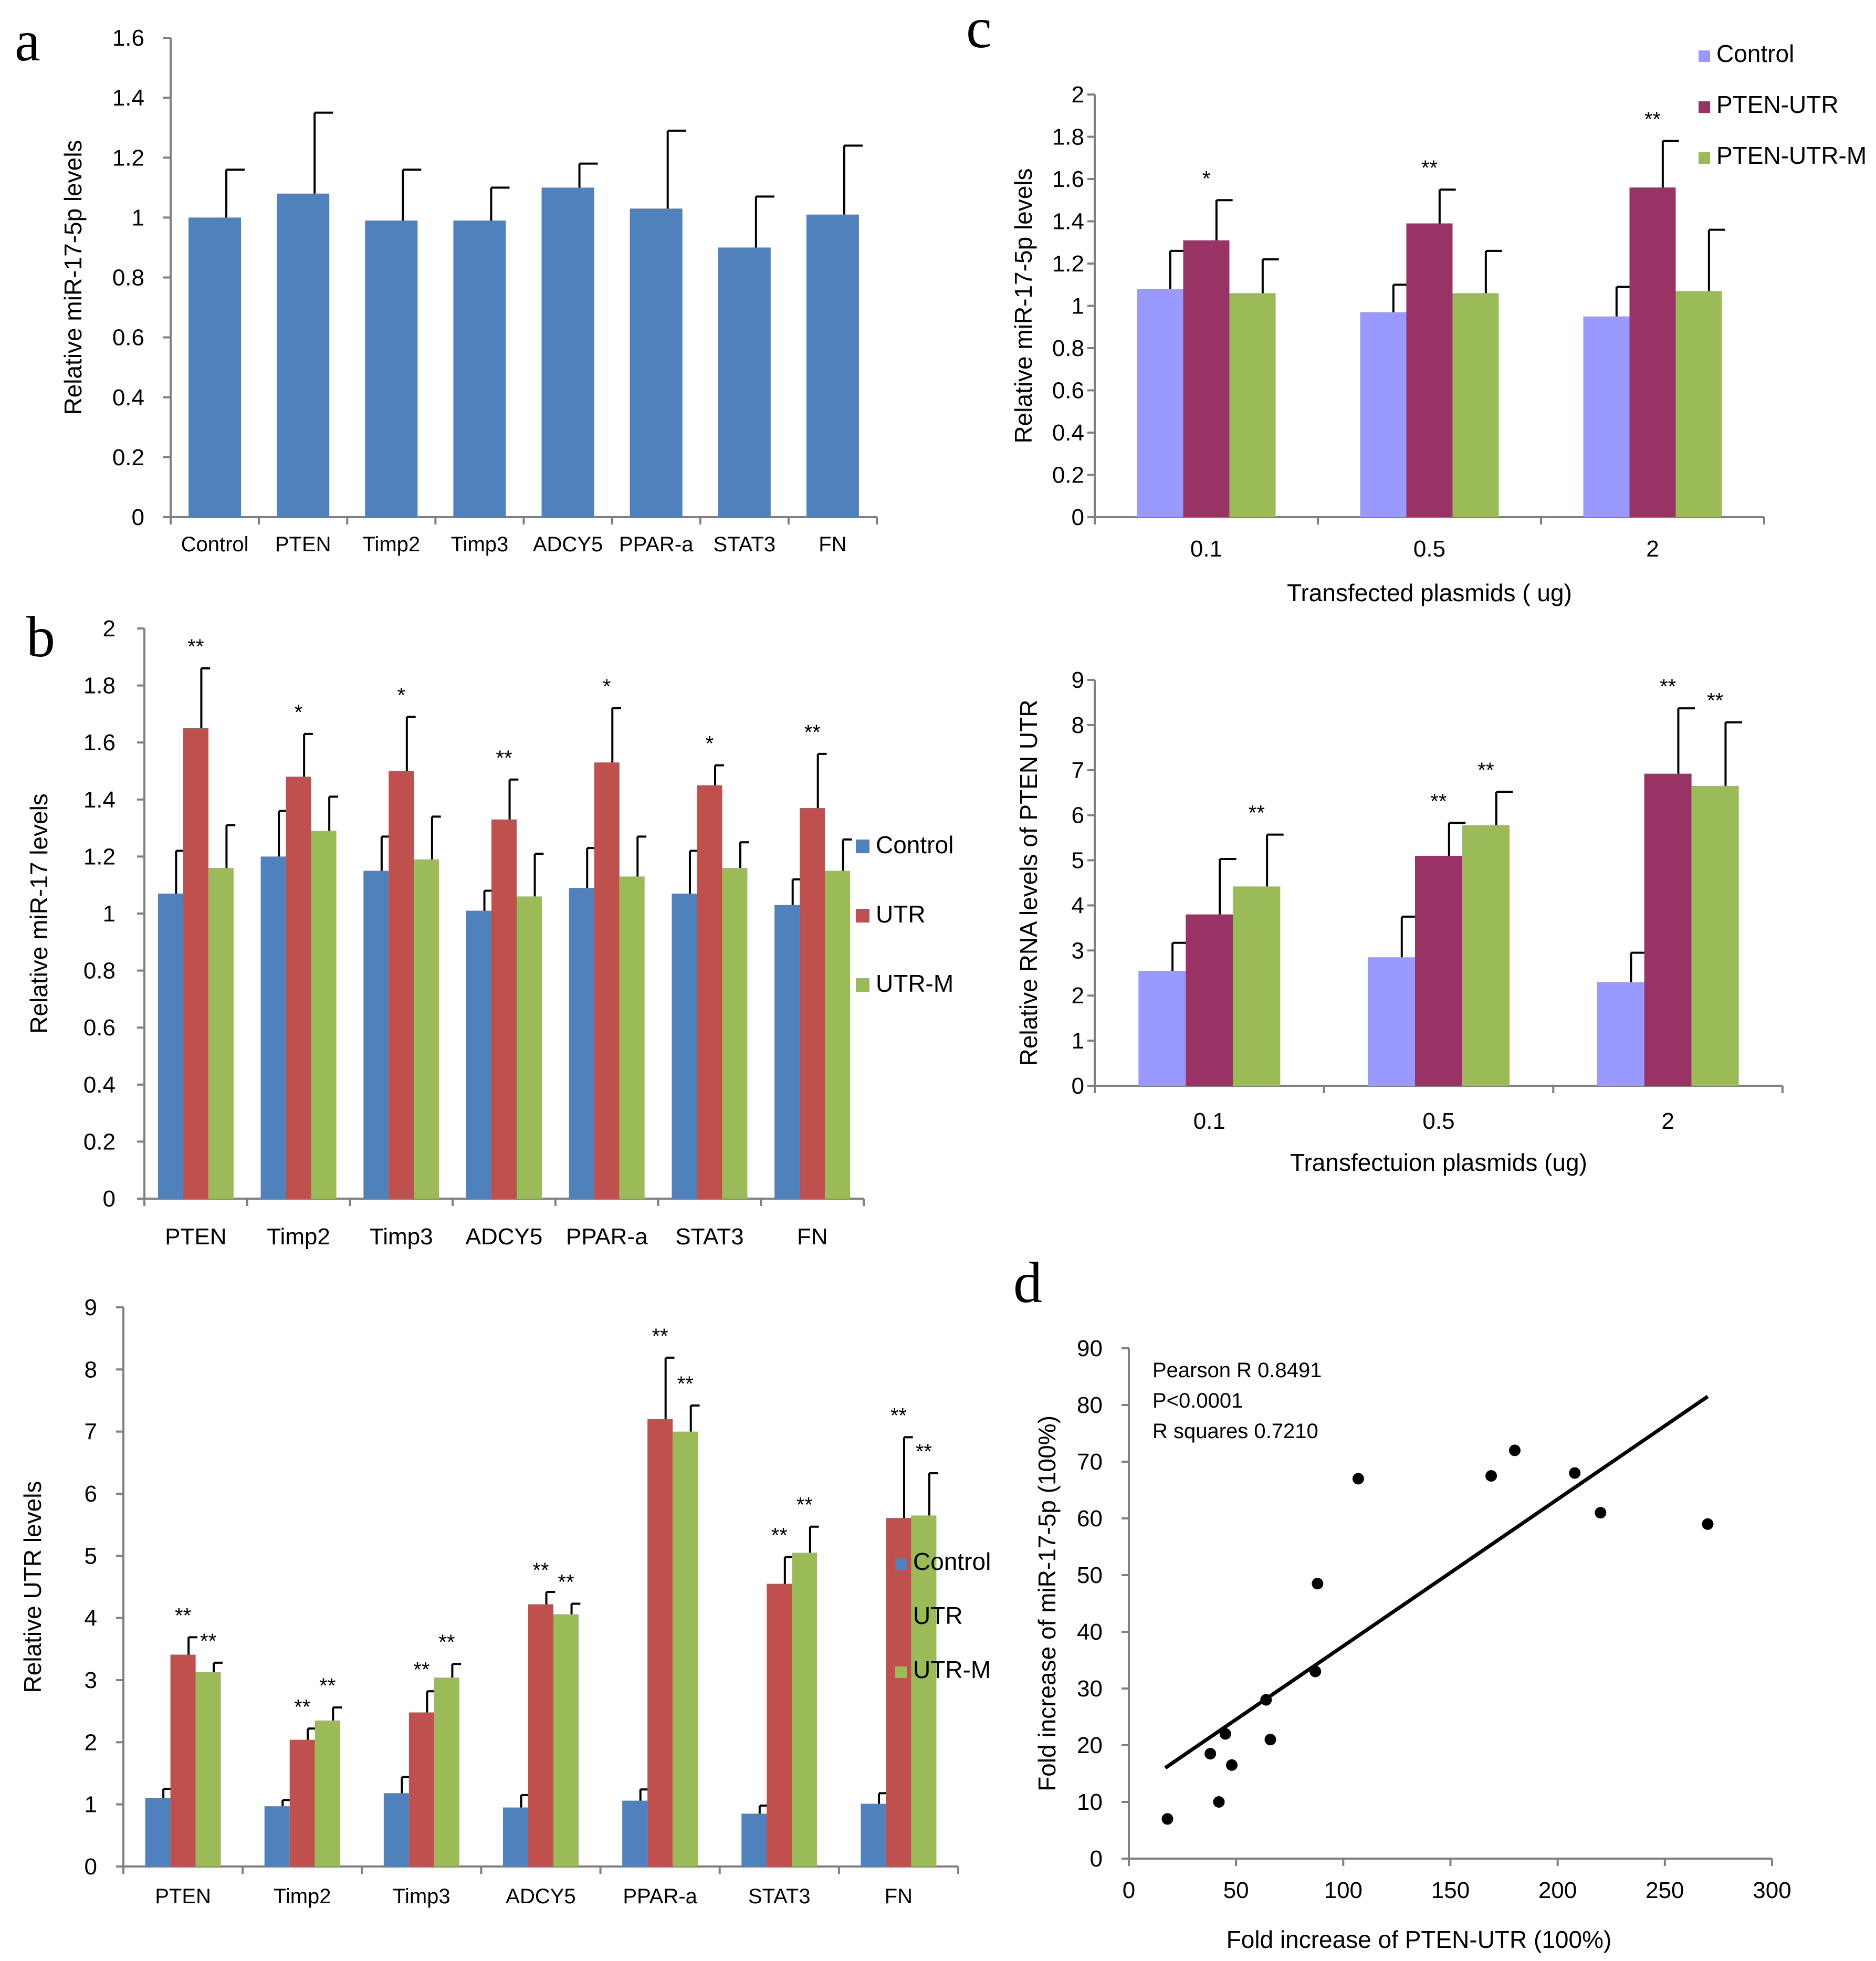 The image size is (1876, 1961). I want to click on category-label: 2, so click(1652, 549).